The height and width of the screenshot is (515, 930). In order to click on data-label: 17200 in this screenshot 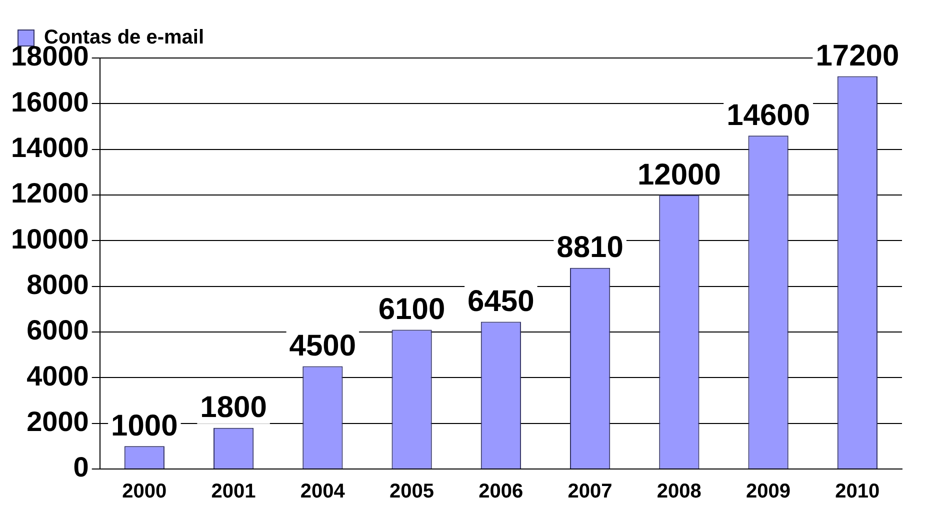, I will do `click(858, 56)`.